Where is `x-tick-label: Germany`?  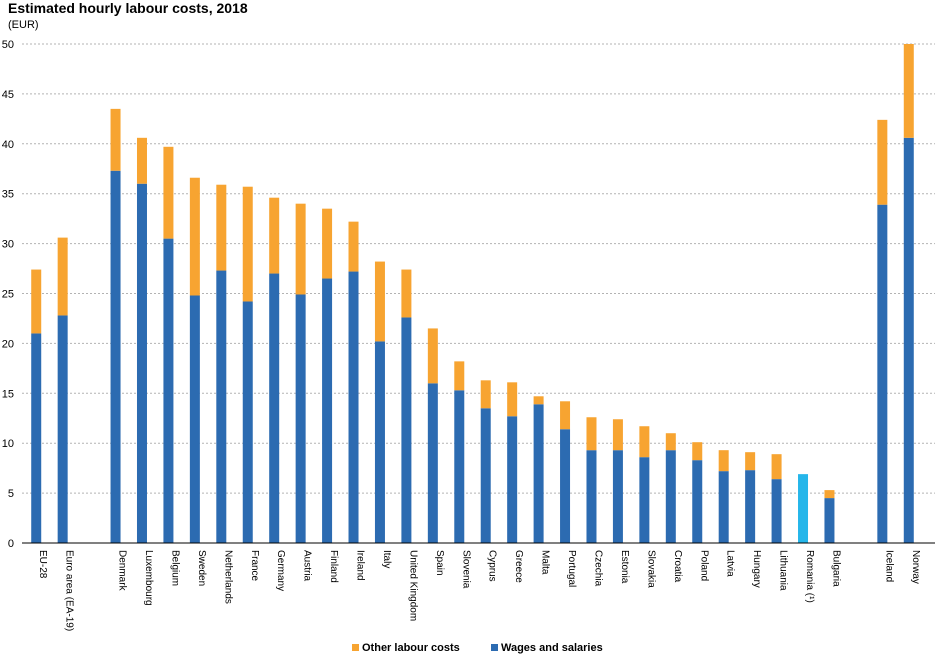
x-tick-label: Germany is located at coordinates (280, 570).